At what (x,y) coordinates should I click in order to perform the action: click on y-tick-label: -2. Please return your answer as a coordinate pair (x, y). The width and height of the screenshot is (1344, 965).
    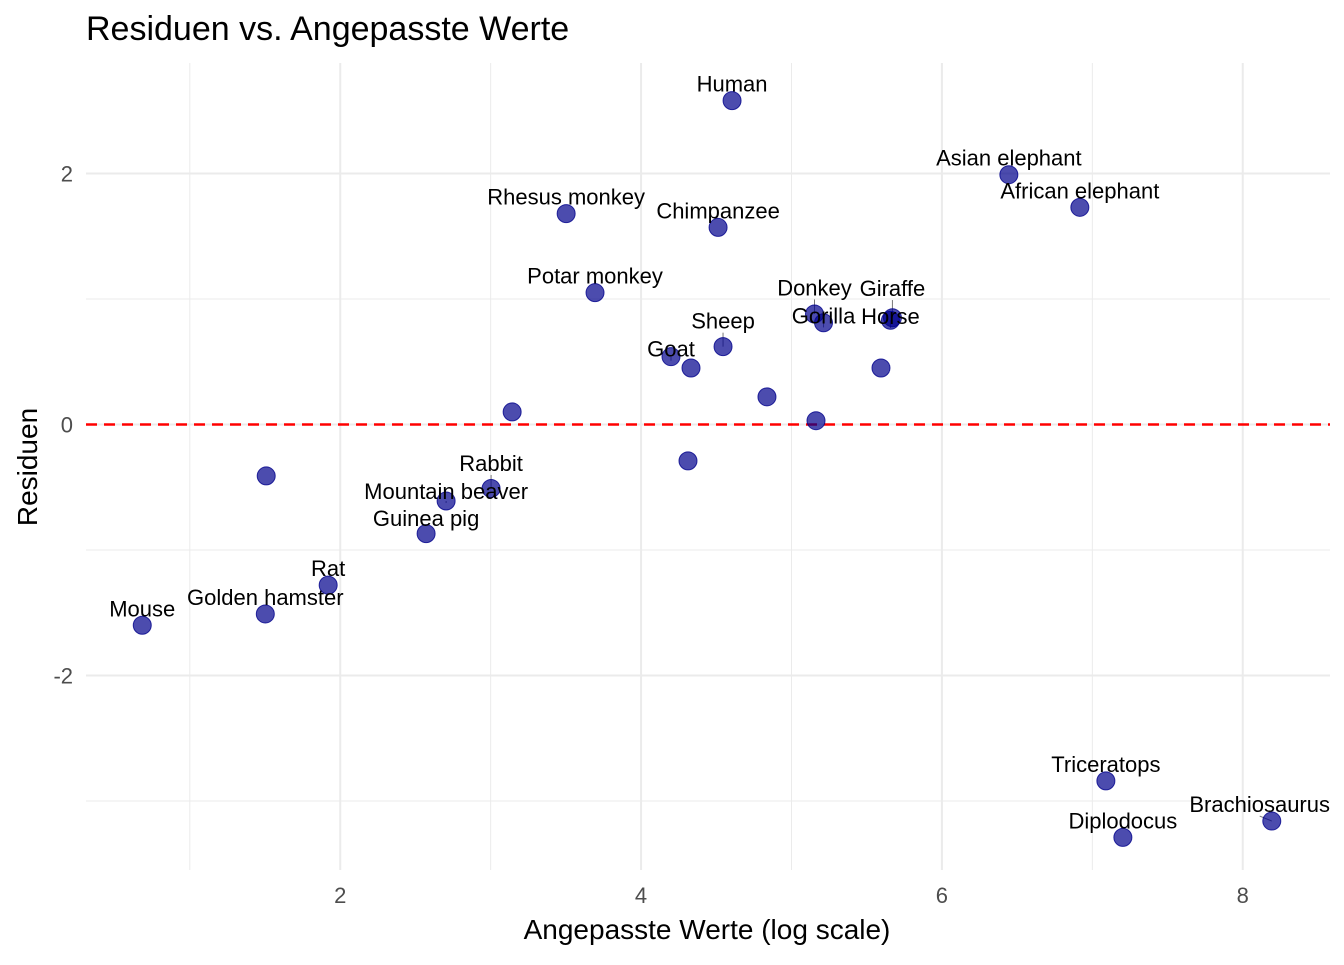
    Looking at the image, I should click on (63, 675).